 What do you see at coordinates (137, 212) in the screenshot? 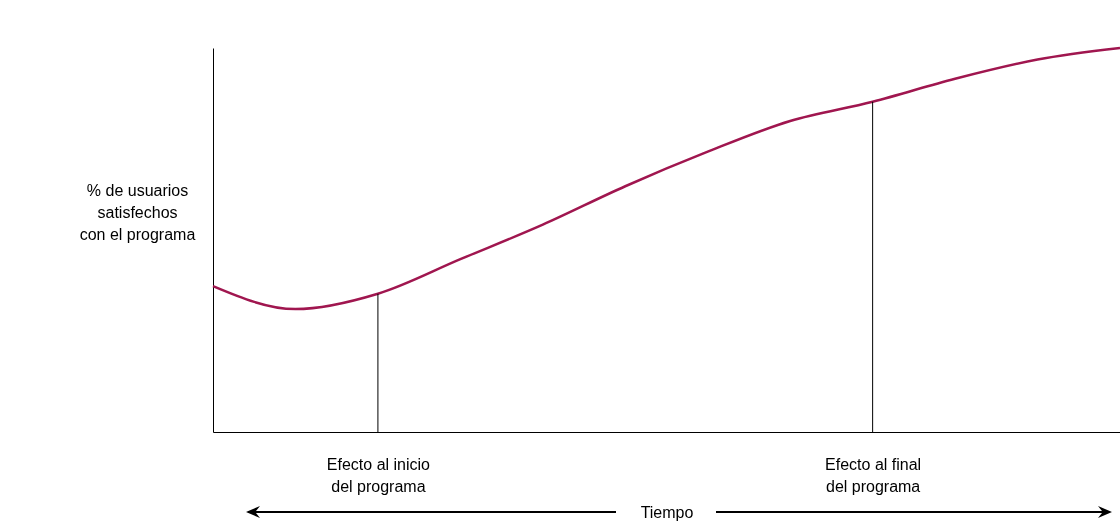
I see `y-axis-title: % de usuarios satisfechos con el programa` at bounding box center [137, 212].